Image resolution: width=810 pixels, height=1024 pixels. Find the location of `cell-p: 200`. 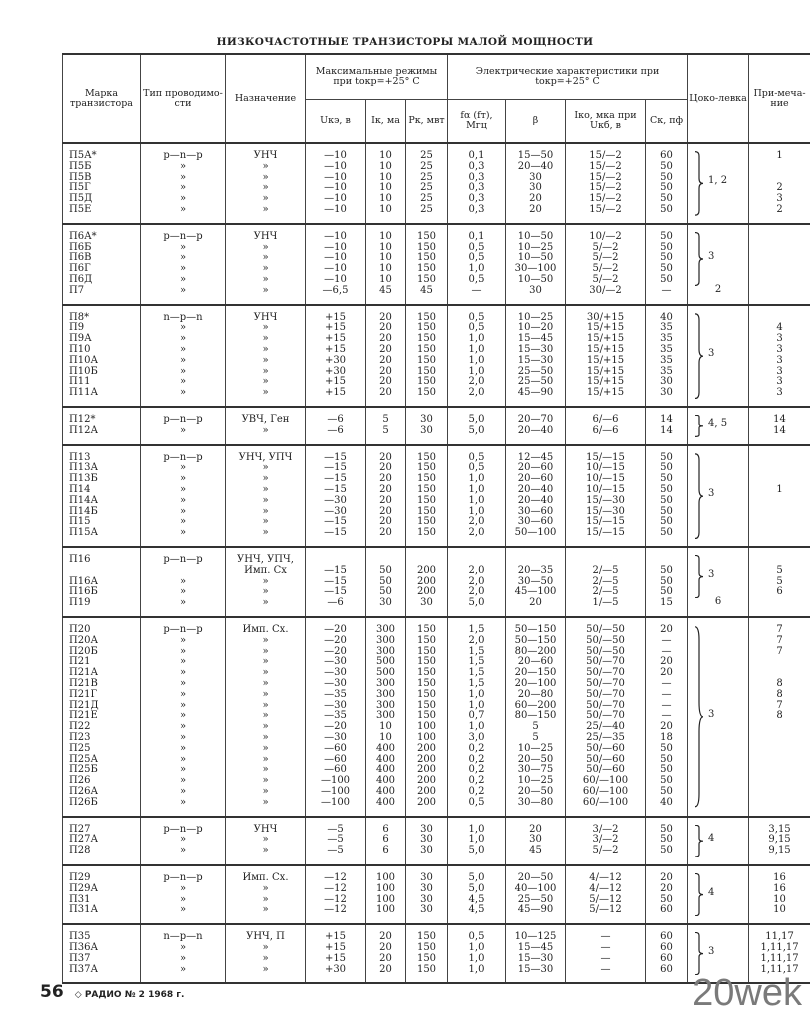

cell-p: 200 is located at coordinates (426, 749).